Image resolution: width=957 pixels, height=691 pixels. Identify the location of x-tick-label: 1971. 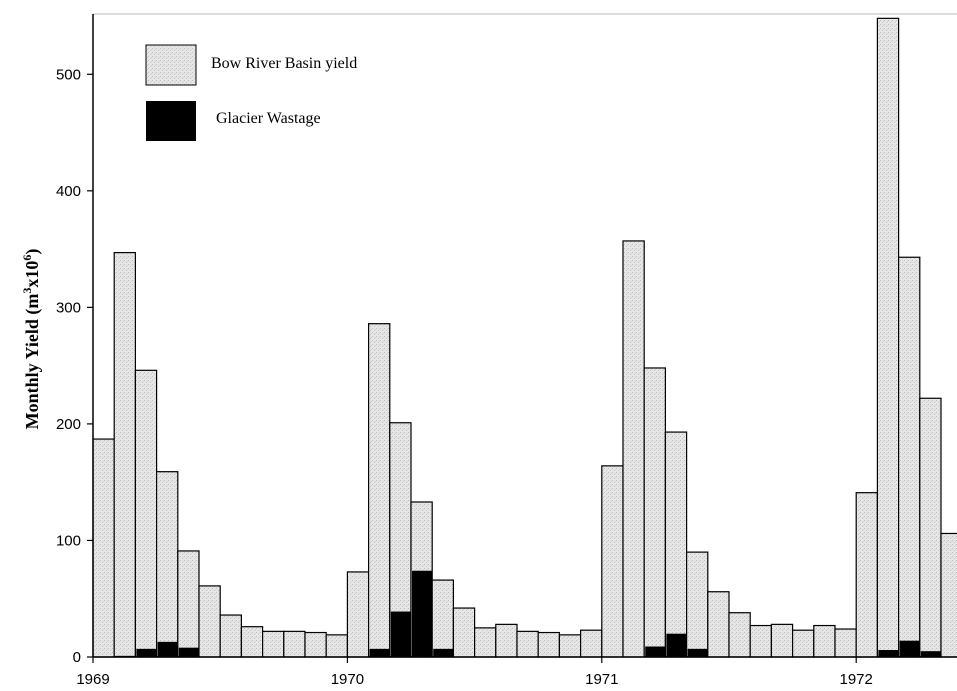
(601, 679).